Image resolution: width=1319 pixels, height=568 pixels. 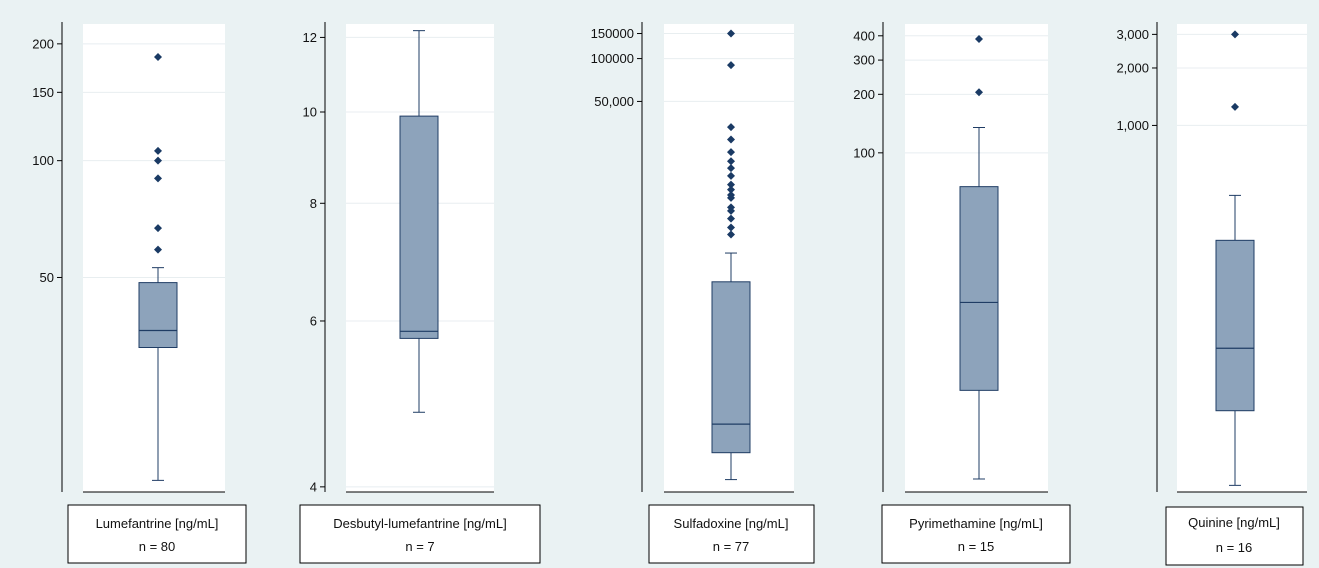 I want to click on caption-box: Sulfadoxine [ng/mL] n = 77, so click(x=731, y=534).